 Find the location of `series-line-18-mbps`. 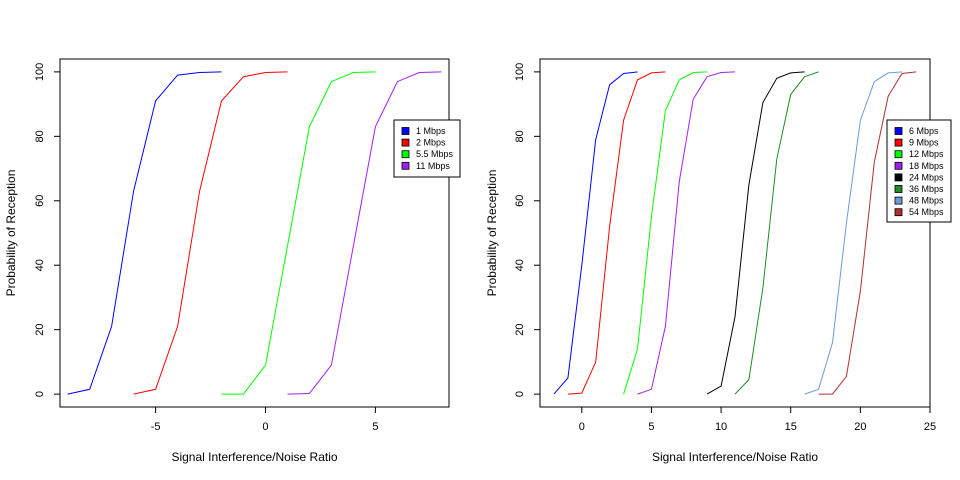

series-line-18-mbps is located at coordinates (686, 233).